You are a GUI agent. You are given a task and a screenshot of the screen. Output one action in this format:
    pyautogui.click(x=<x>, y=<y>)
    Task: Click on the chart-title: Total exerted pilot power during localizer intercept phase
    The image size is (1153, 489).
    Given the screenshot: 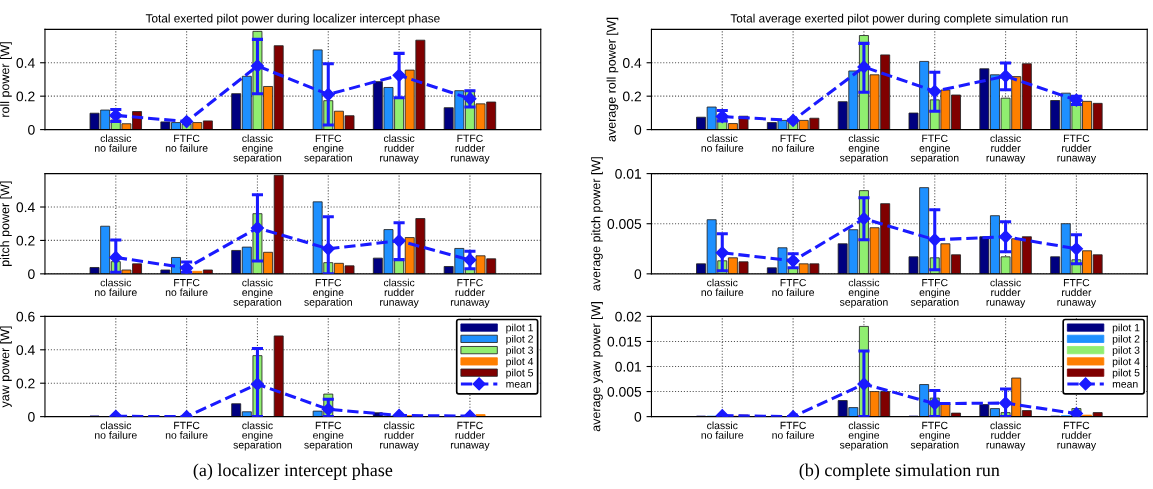 What is the action you would take?
    pyautogui.click(x=292, y=19)
    